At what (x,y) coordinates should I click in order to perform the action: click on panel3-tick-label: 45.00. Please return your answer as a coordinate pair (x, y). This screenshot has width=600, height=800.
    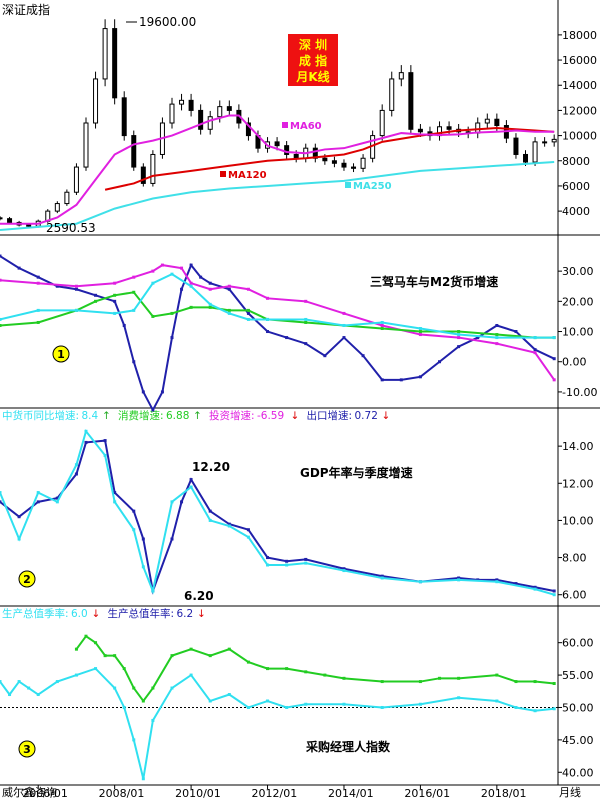
    Looking at the image, I should click on (578, 740).